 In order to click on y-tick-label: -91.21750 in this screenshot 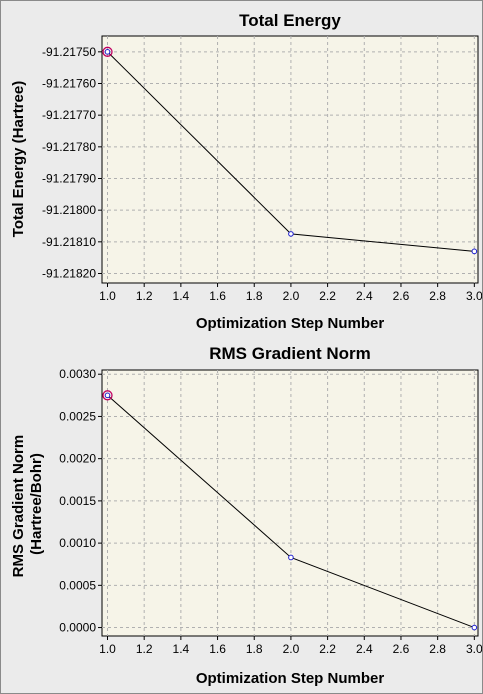, I will do `click(69, 52)`.